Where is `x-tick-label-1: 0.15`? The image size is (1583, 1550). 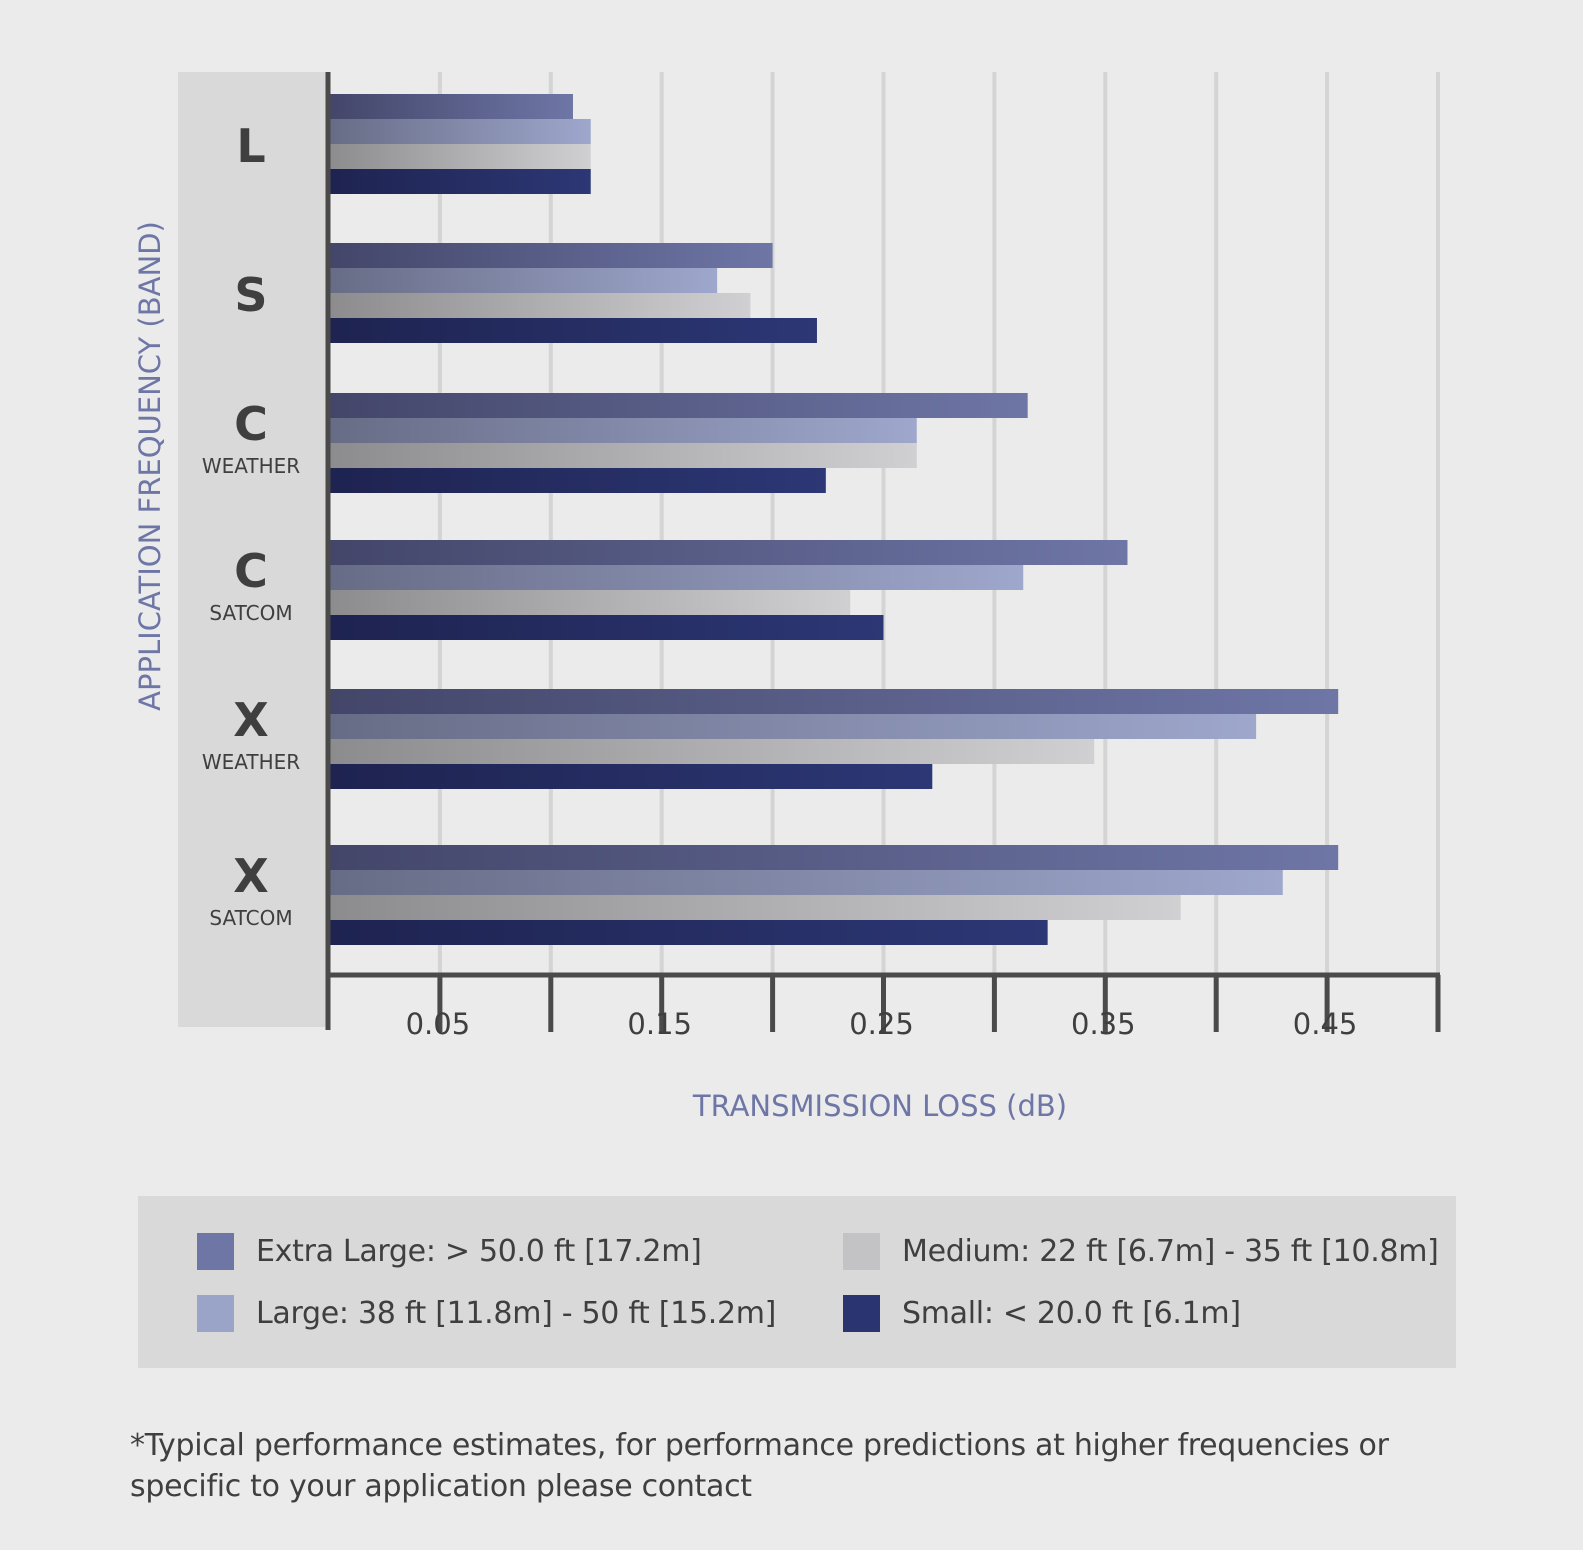 x-tick-label-1: 0.15 is located at coordinates (659, 1024).